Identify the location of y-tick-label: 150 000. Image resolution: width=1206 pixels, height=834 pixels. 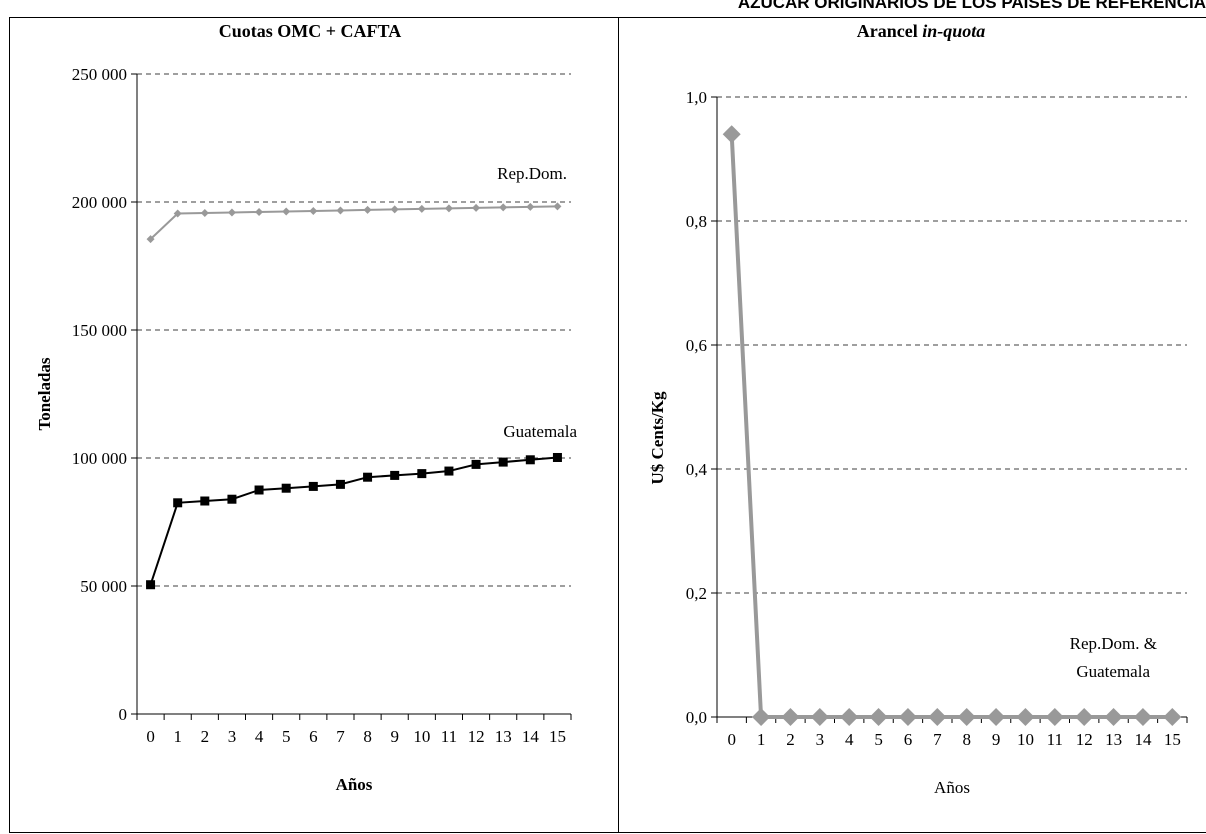
(99, 330).